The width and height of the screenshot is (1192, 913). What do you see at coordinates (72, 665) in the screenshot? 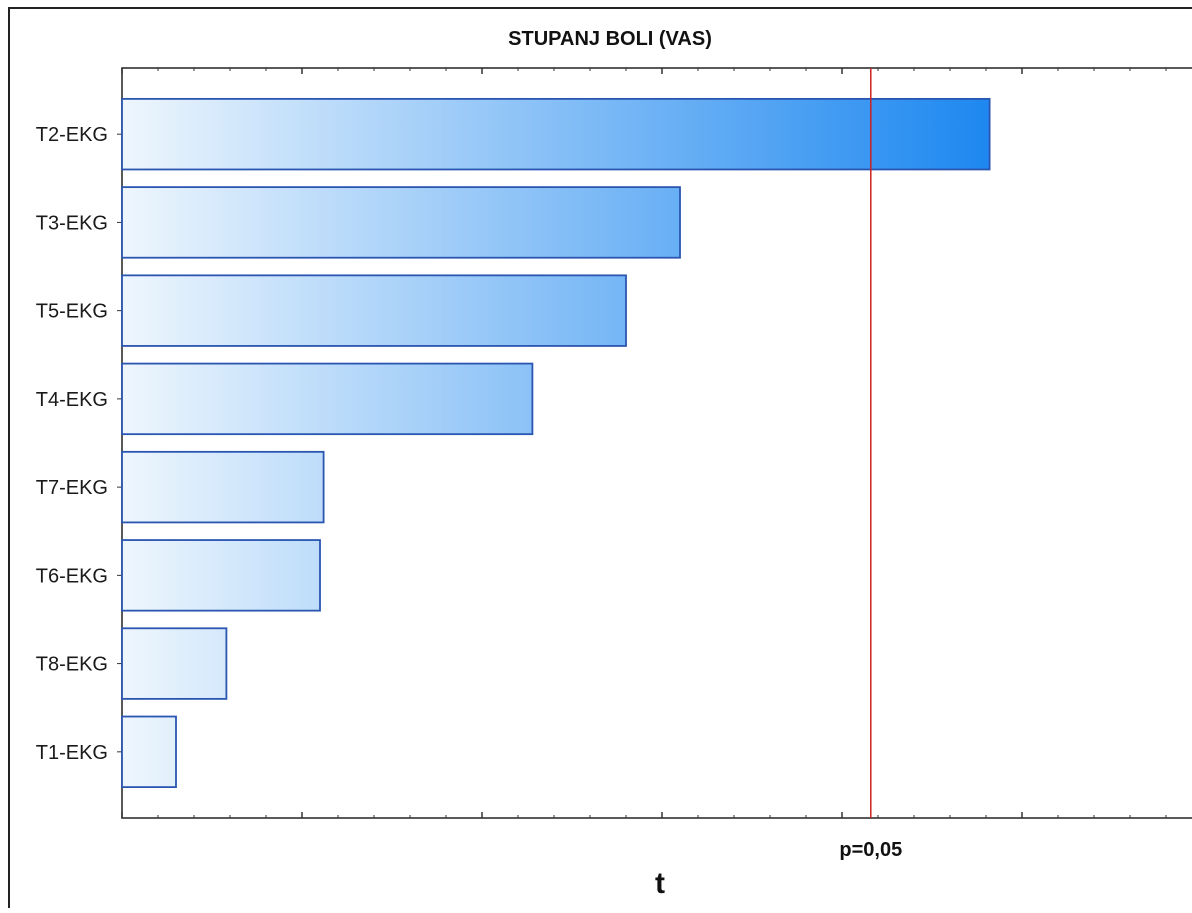
I see `category-label: T8-EKG` at bounding box center [72, 665].